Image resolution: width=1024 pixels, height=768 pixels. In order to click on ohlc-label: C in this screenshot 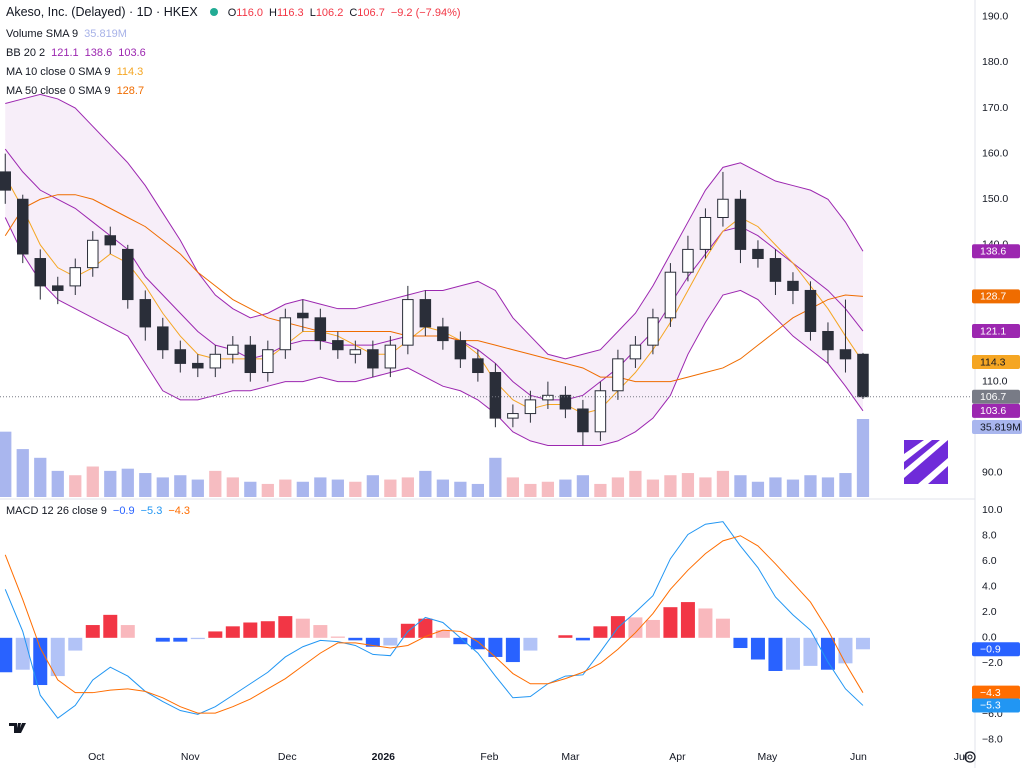, I will do `click(353, 13)`.